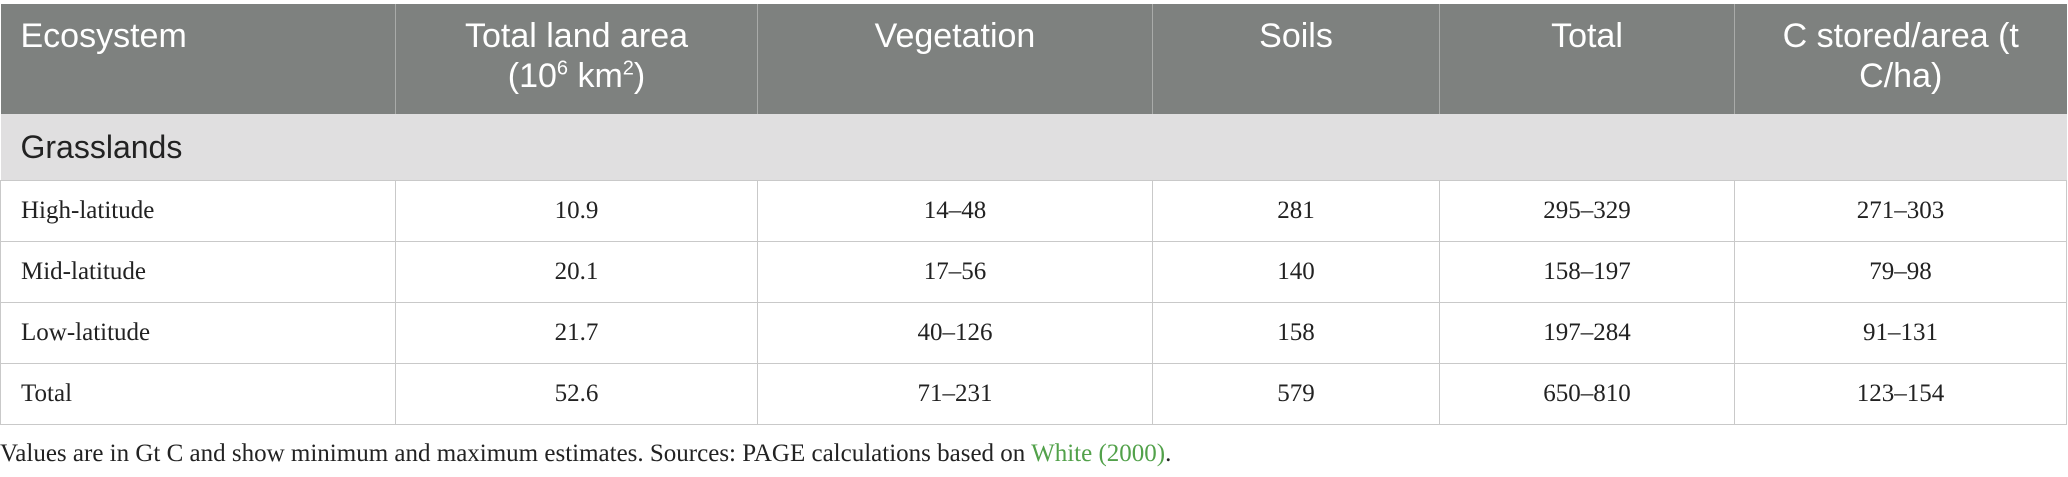 Image resolution: width=2068 pixels, height=477 pixels. Describe the element at coordinates (628, 68) in the screenshot. I see `header-land-area-exp2: 2` at that location.